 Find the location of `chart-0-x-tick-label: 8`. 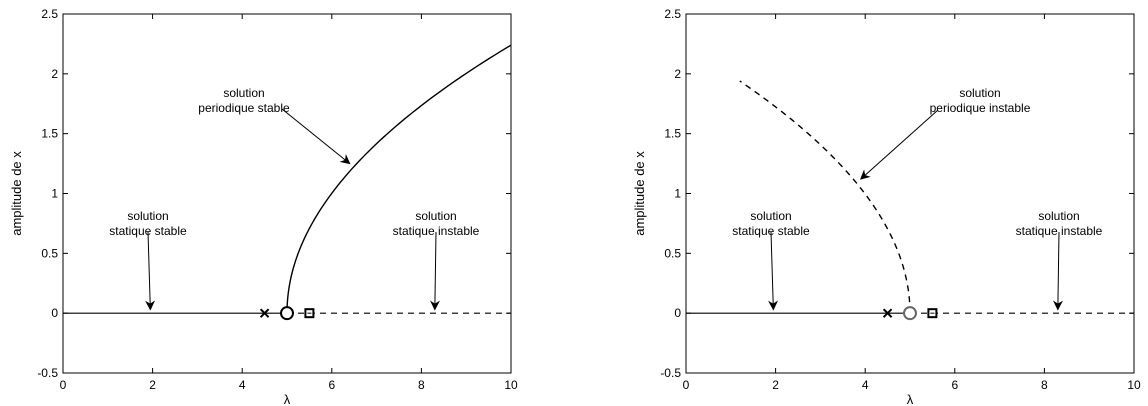

chart-0-x-tick-label: 8 is located at coordinates (421, 385).